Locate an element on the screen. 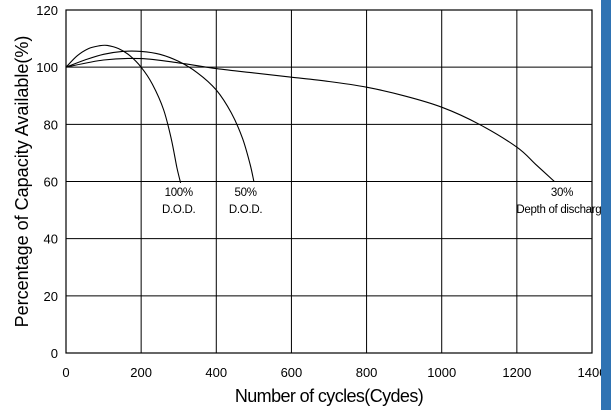  annotation-line: Depth of discharge is located at coordinates (561, 210).